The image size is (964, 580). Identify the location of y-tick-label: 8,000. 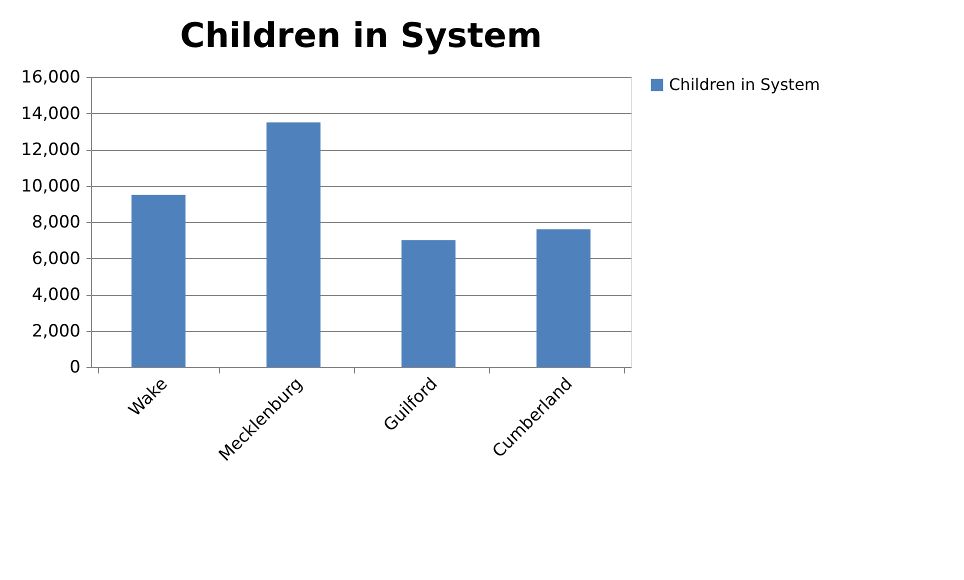
(56, 222).